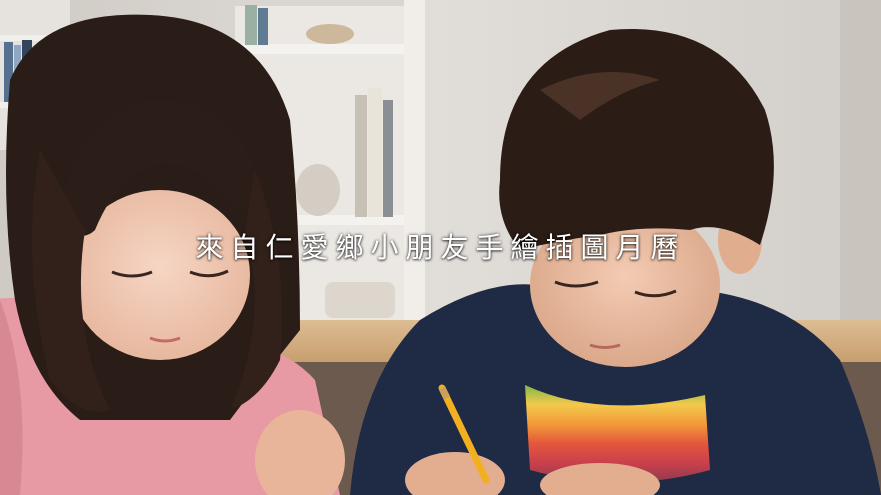 The image size is (881, 495). What do you see at coordinates (860, 165) in the screenshot?
I see `wall-trim` at bounding box center [860, 165].